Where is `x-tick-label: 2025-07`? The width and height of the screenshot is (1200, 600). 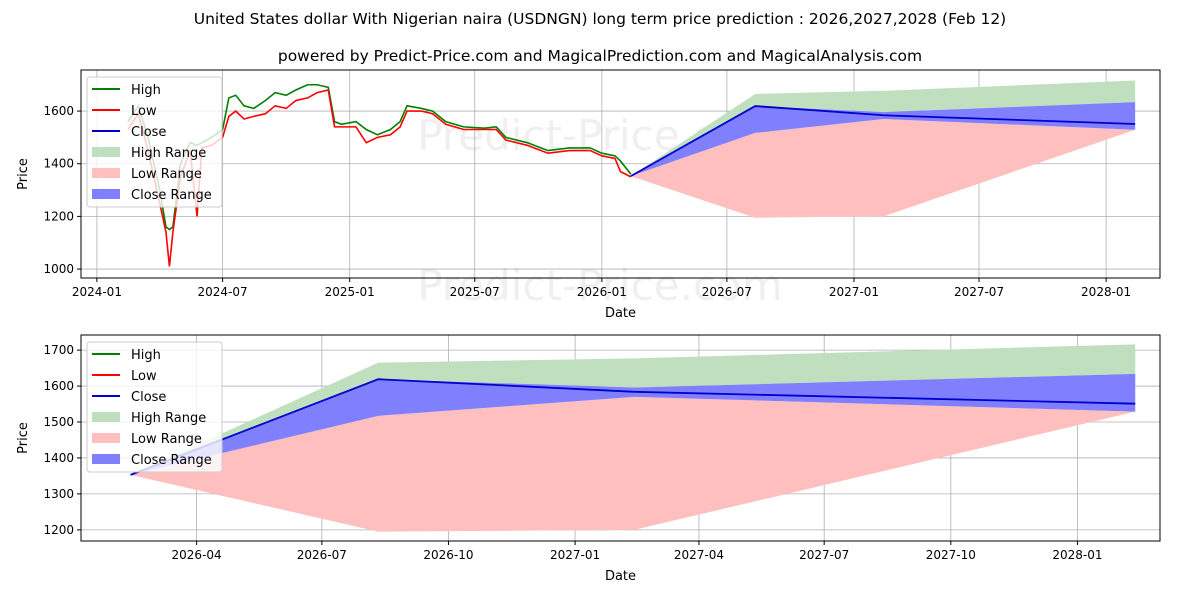 x-tick-label: 2025-07 is located at coordinates (475, 292).